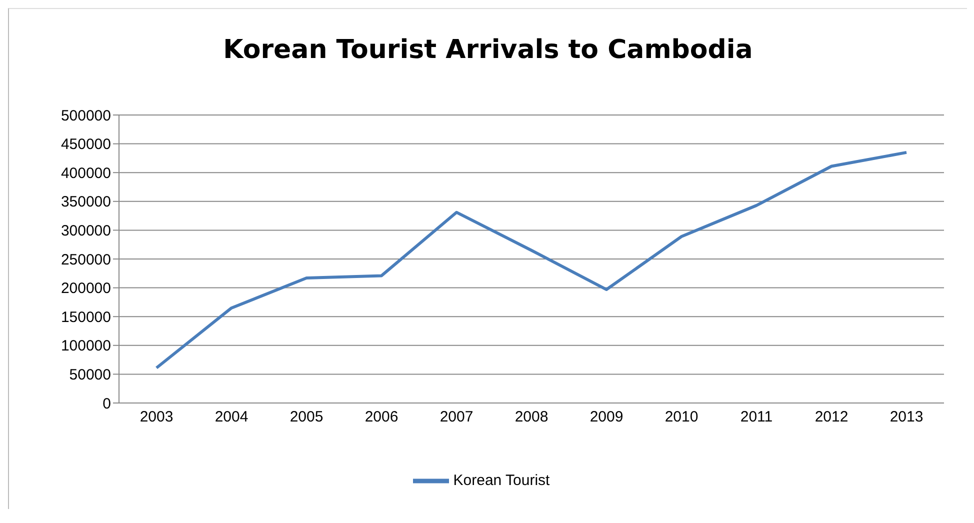 This screenshot has height=523, width=974. Describe the element at coordinates (681, 417) in the screenshot. I see `x-tick-label: 2010` at that location.